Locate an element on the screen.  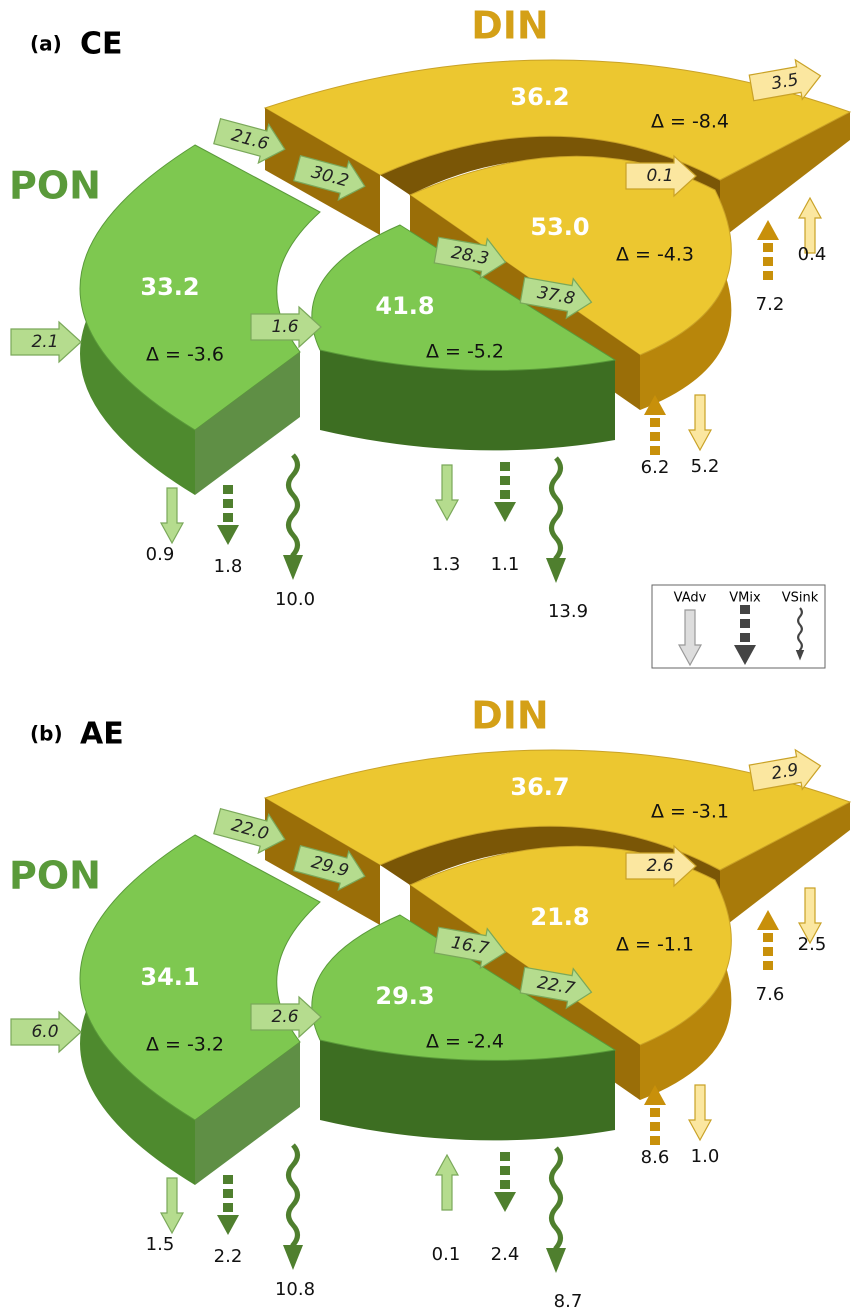
legend-label: VAdv is located at coordinates (690, 598).